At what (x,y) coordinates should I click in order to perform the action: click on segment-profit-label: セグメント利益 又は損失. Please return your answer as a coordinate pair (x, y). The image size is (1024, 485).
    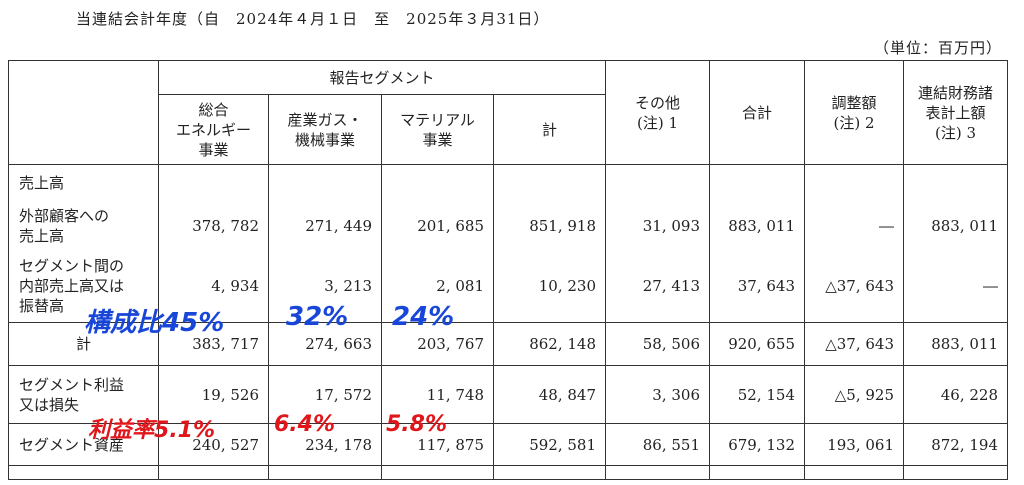
    Looking at the image, I should click on (83, 394).